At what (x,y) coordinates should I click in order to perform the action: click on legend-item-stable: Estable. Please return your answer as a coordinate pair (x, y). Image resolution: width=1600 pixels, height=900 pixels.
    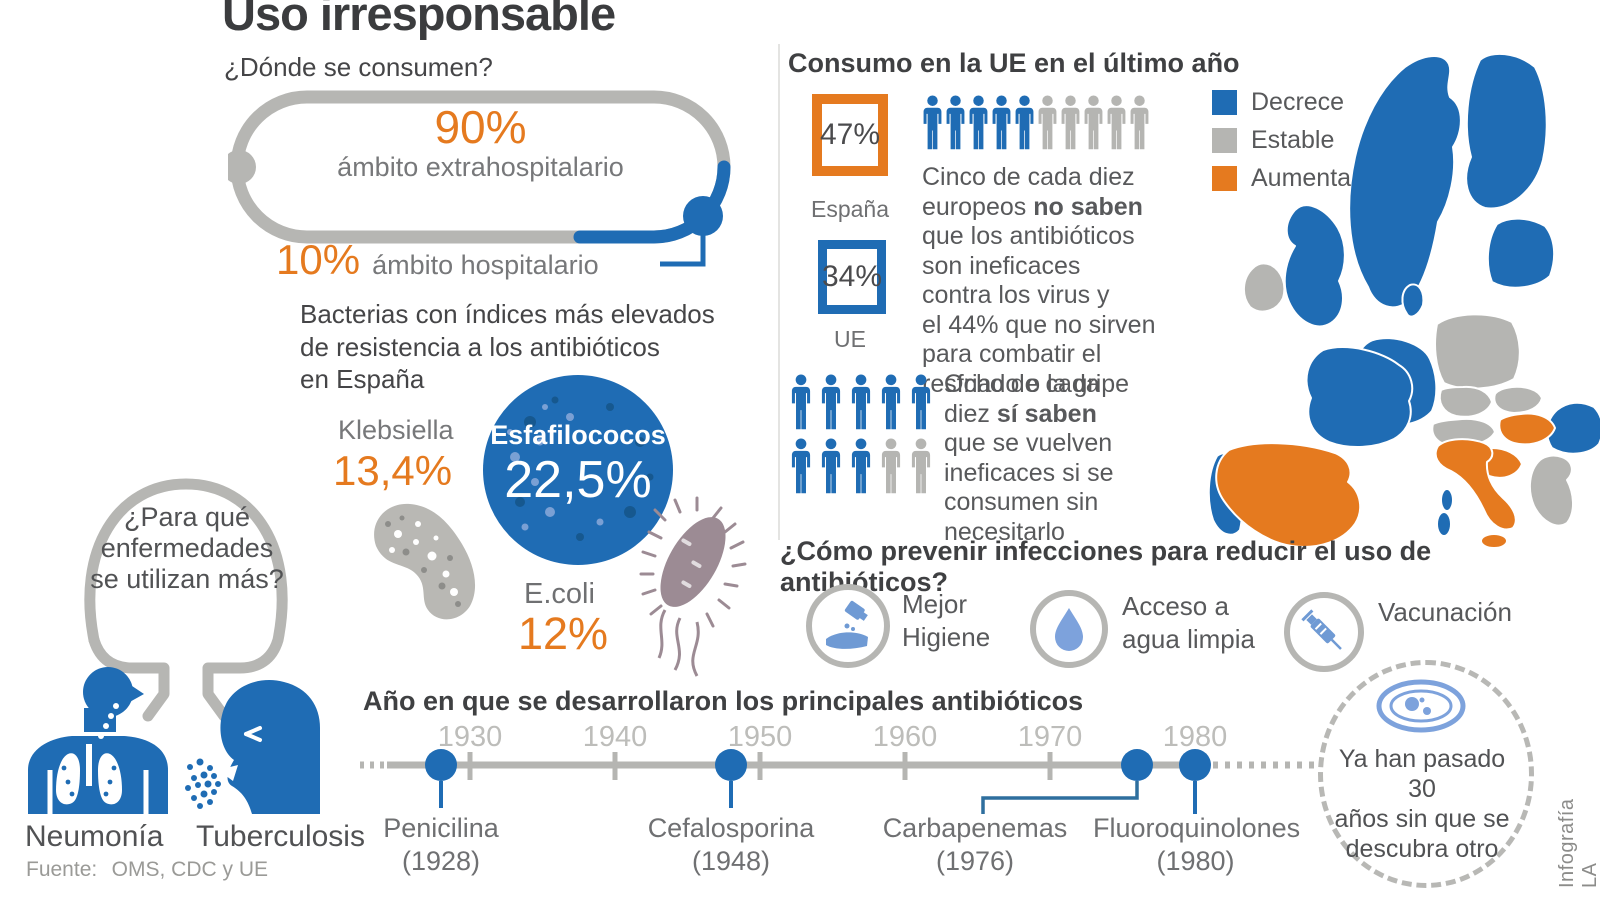
    Looking at the image, I should click on (1281, 140).